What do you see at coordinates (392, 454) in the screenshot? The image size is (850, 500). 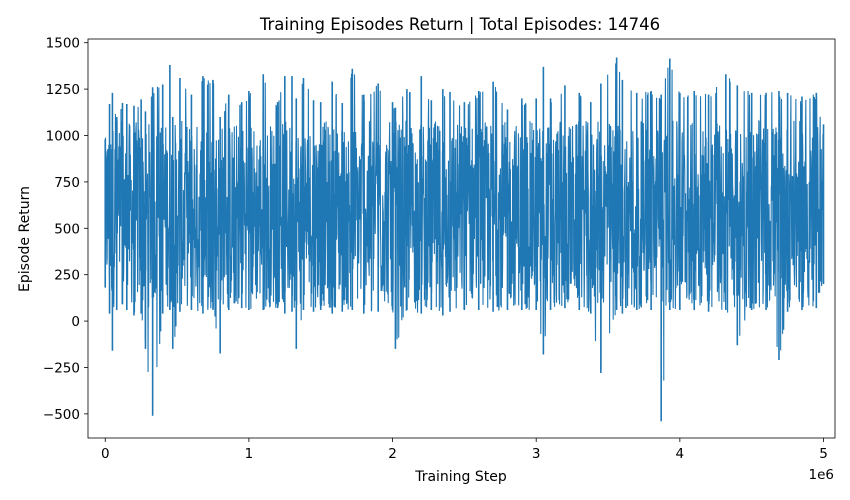 I see `x-tick-label: 2` at bounding box center [392, 454].